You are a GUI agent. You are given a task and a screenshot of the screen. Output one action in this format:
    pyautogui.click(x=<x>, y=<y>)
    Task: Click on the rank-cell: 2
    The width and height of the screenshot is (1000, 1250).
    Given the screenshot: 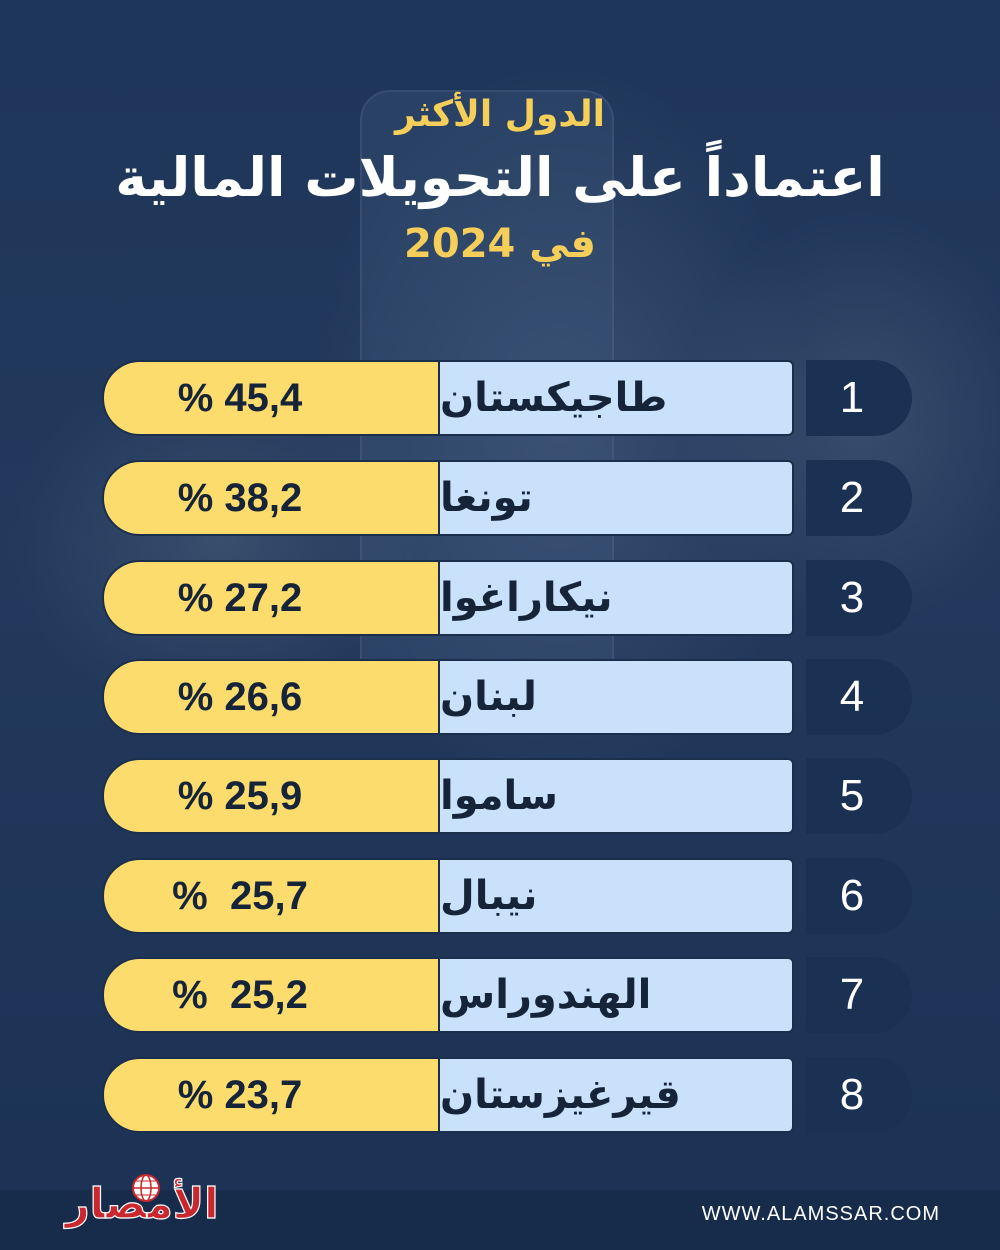 What is the action you would take?
    pyautogui.click(x=859, y=498)
    